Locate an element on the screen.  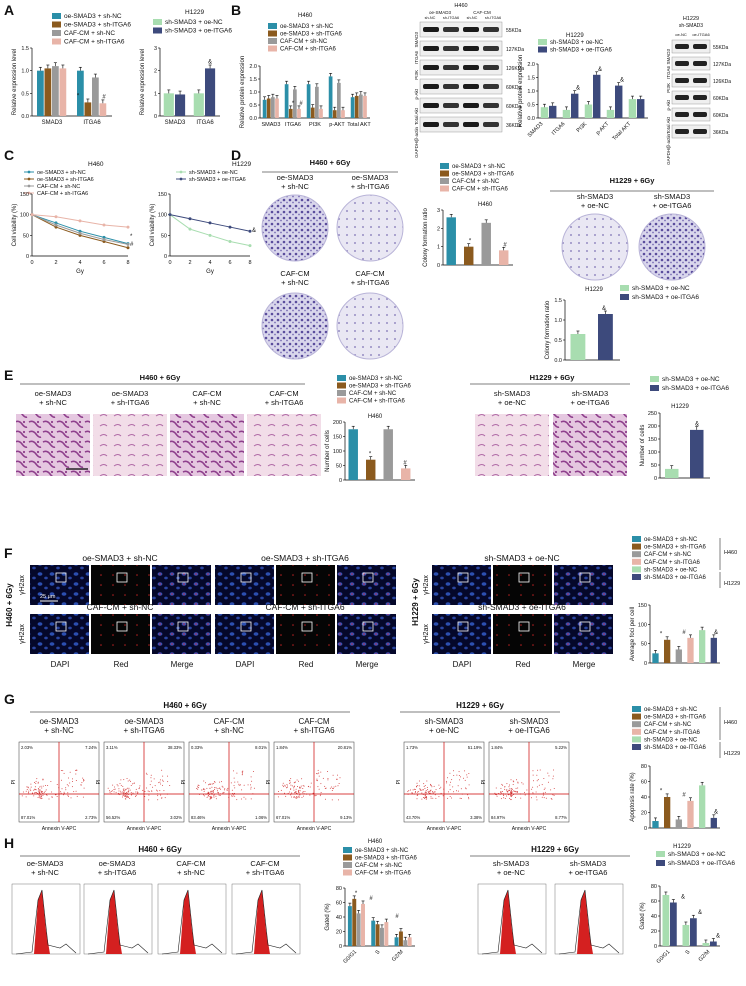
x-tick-label: S is located at coordinates (378, 952).